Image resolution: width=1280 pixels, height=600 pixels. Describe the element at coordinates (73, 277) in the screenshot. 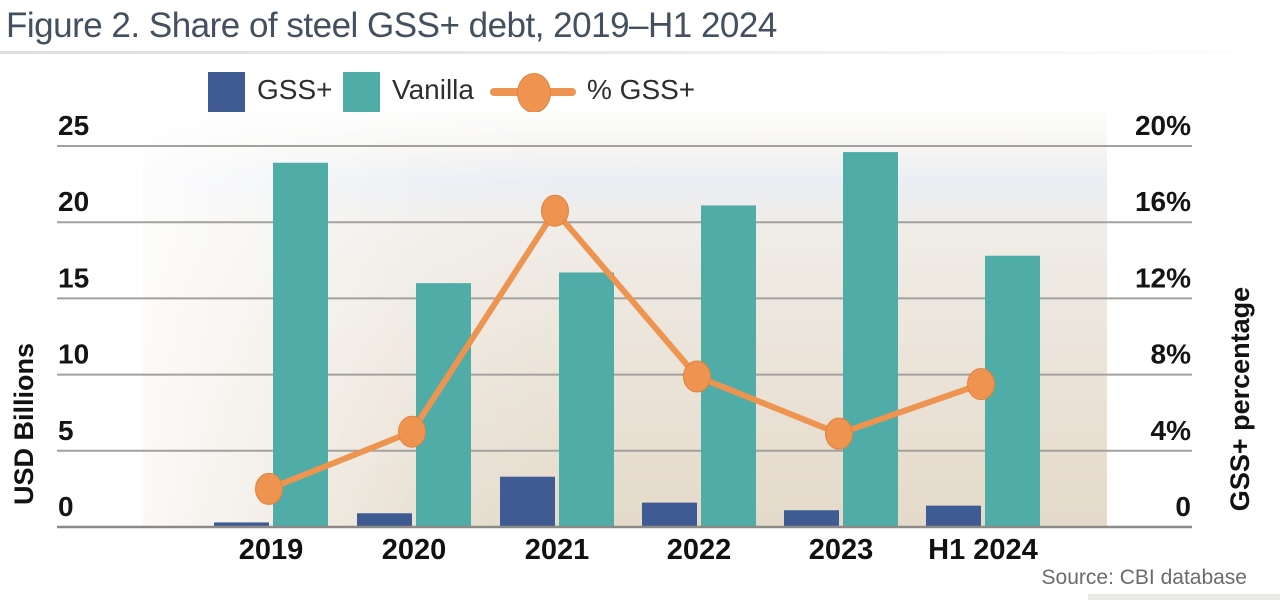

I see `left-tick-15: 15` at that location.